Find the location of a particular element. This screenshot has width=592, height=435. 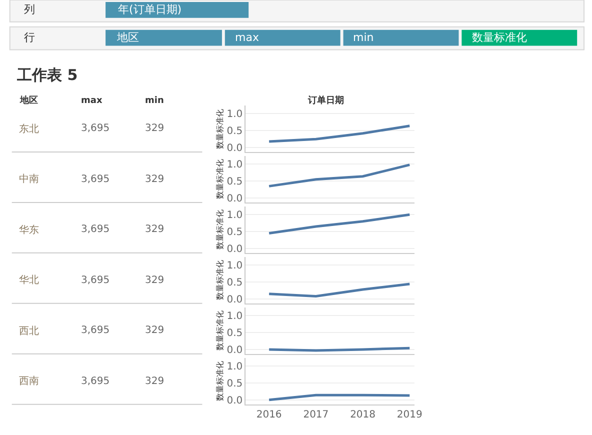

text: 华北 is located at coordinates (29, 280).